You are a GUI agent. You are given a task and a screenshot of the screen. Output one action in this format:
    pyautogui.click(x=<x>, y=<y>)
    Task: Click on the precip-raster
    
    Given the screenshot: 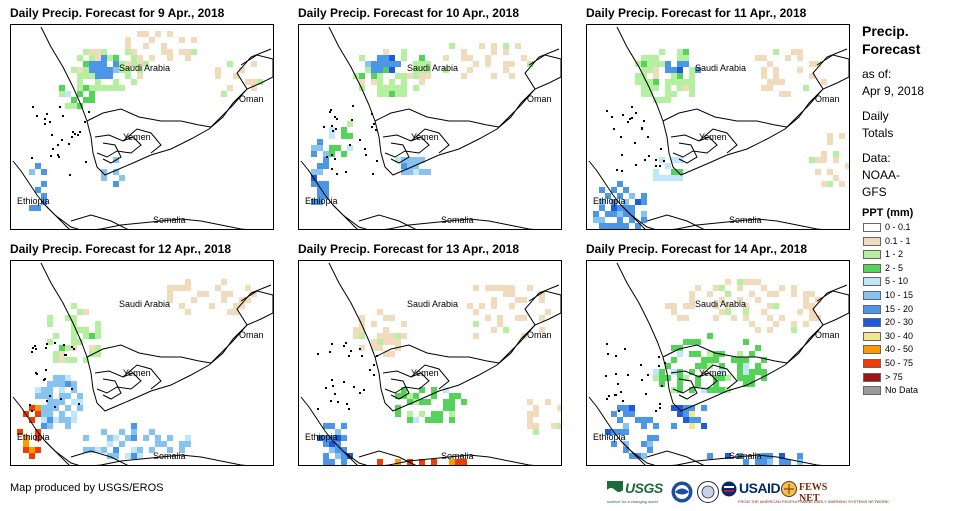 What is the action you would take?
    pyautogui.click(x=430, y=127)
    